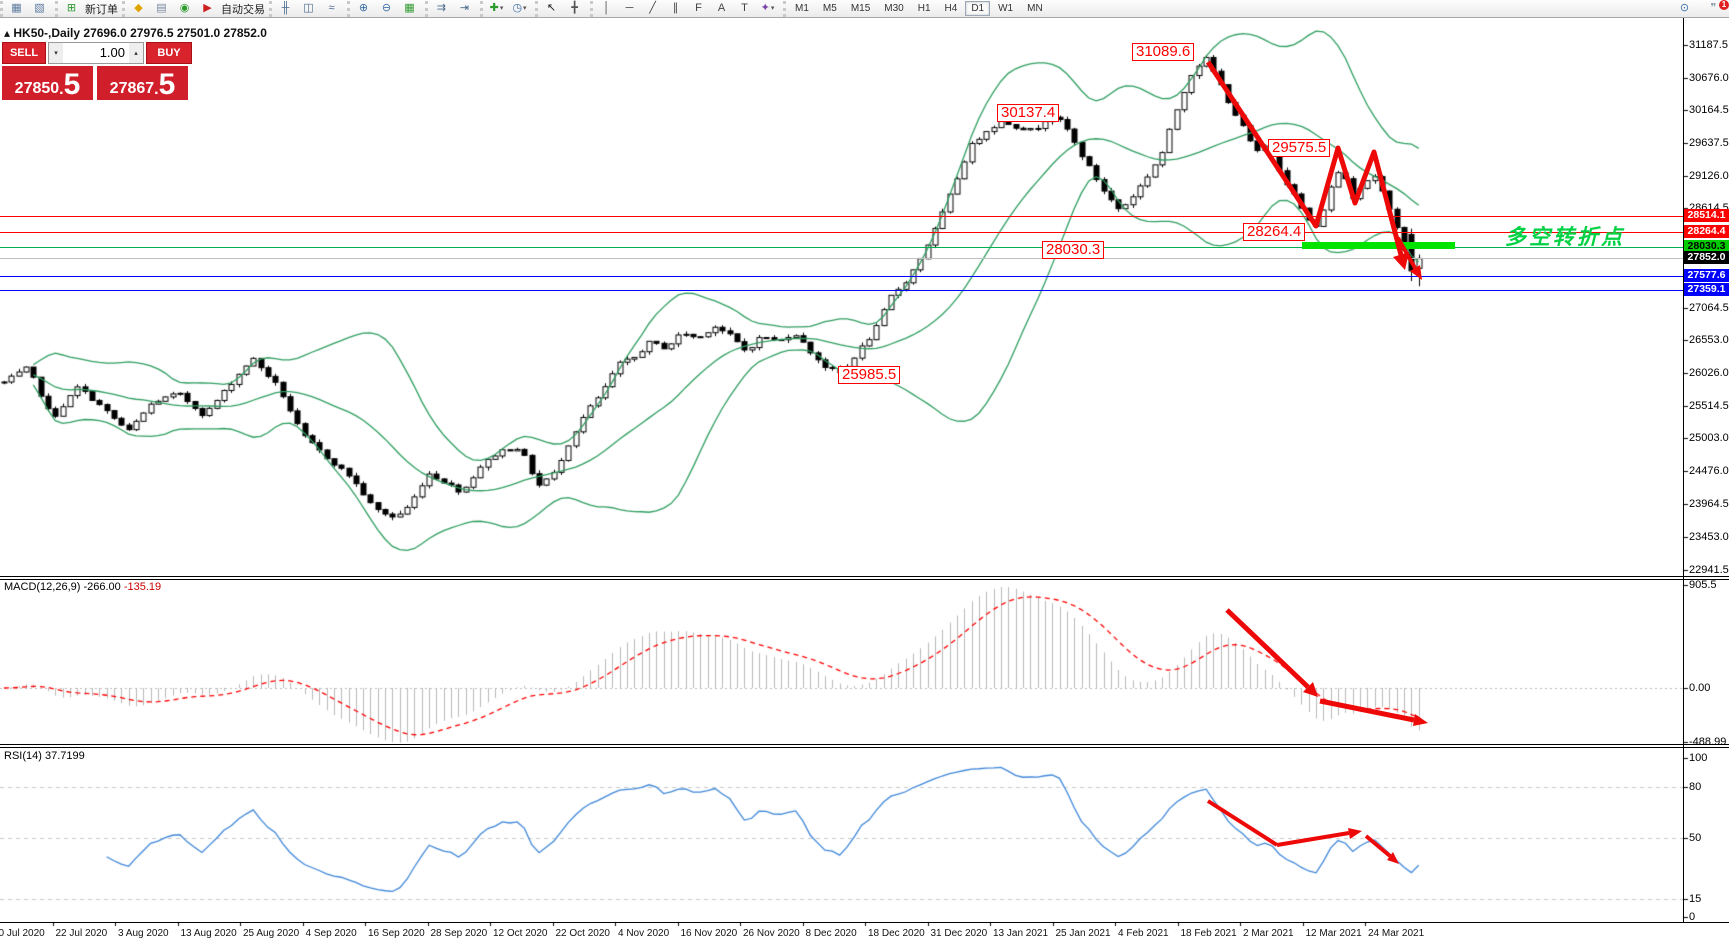 Image resolution: width=1729 pixels, height=945 pixels. I want to click on notifications-icon: ❞ 1, so click(1715, 8).